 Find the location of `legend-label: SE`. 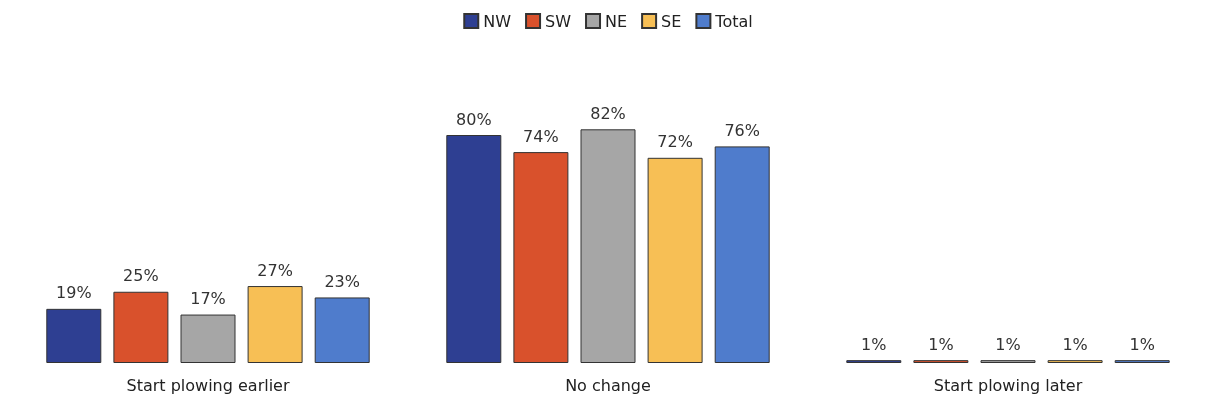

legend-label: SE is located at coordinates (671, 21).